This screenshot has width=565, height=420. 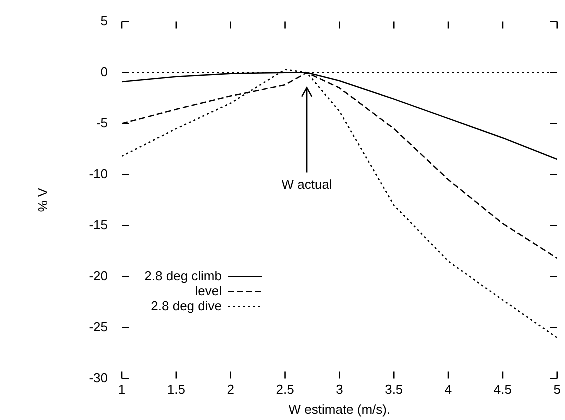 What do you see at coordinates (285, 390) in the screenshot?
I see `x-tick-label: 2.5` at bounding box center [285, 390].